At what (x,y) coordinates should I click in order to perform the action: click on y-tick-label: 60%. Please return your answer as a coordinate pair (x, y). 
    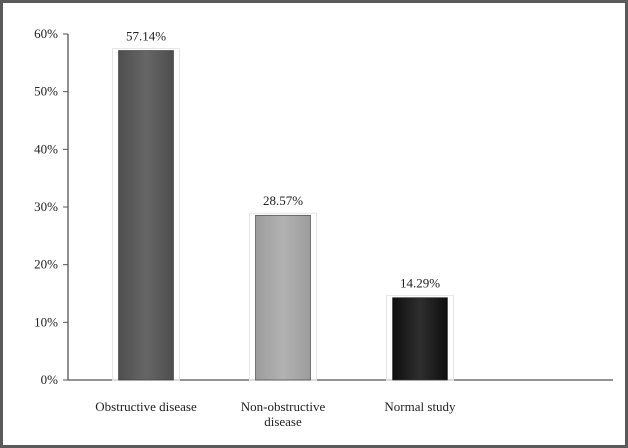
    Looking at the image, I should click on (46, 33).